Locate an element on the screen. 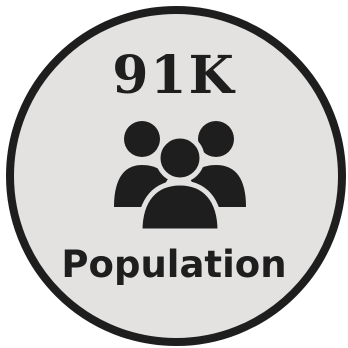 Image resolution: width=348 pixels, height=348 pixels. population-label: Population is located at coordinates (174, 264).